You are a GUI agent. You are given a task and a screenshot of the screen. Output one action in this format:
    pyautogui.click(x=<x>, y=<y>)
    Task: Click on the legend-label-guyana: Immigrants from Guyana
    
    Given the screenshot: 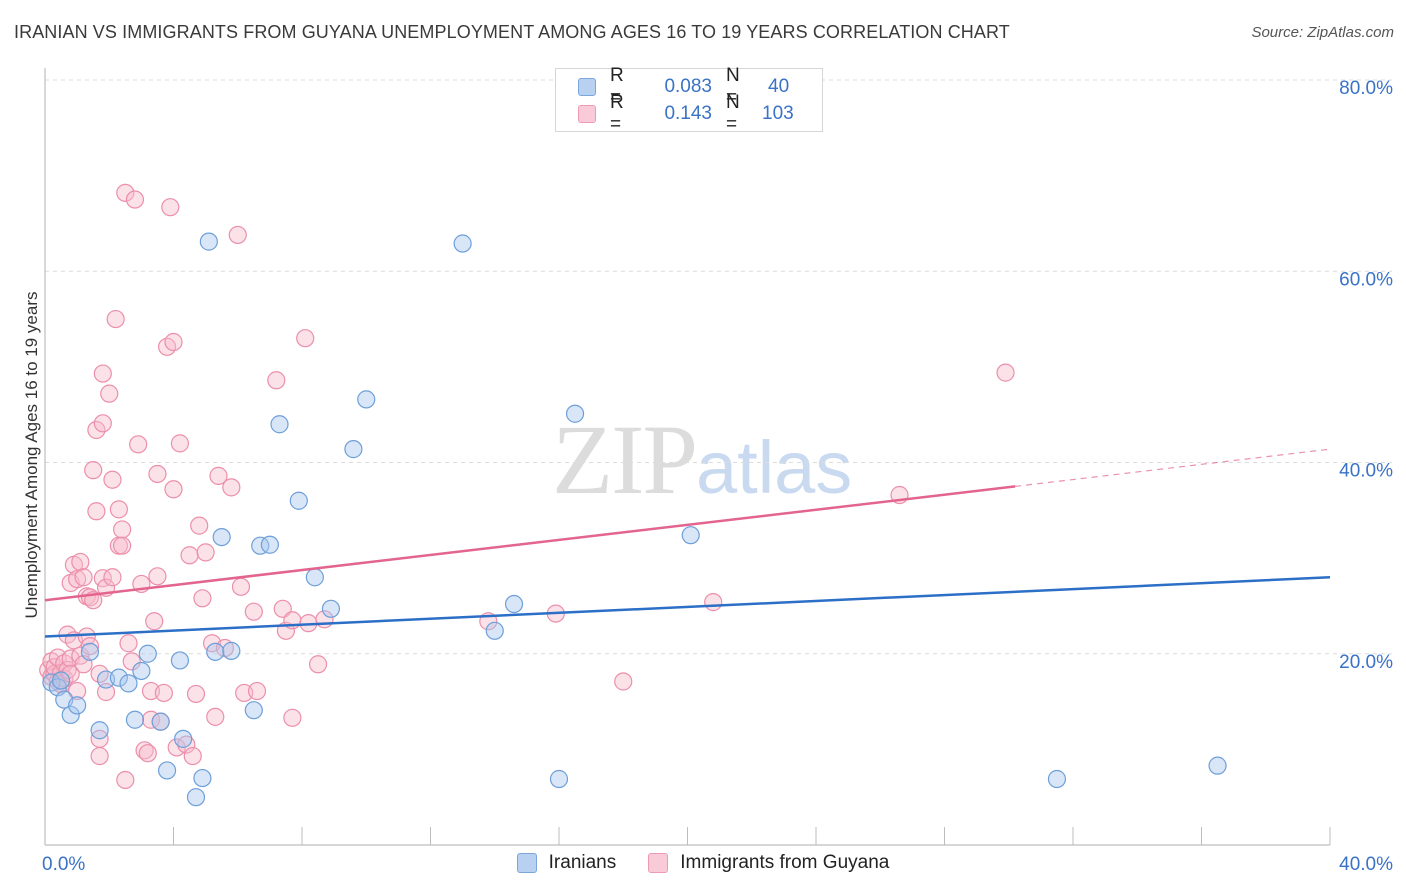 What is the action you would take?
    pyautogui.click(x=785, y=862)
    